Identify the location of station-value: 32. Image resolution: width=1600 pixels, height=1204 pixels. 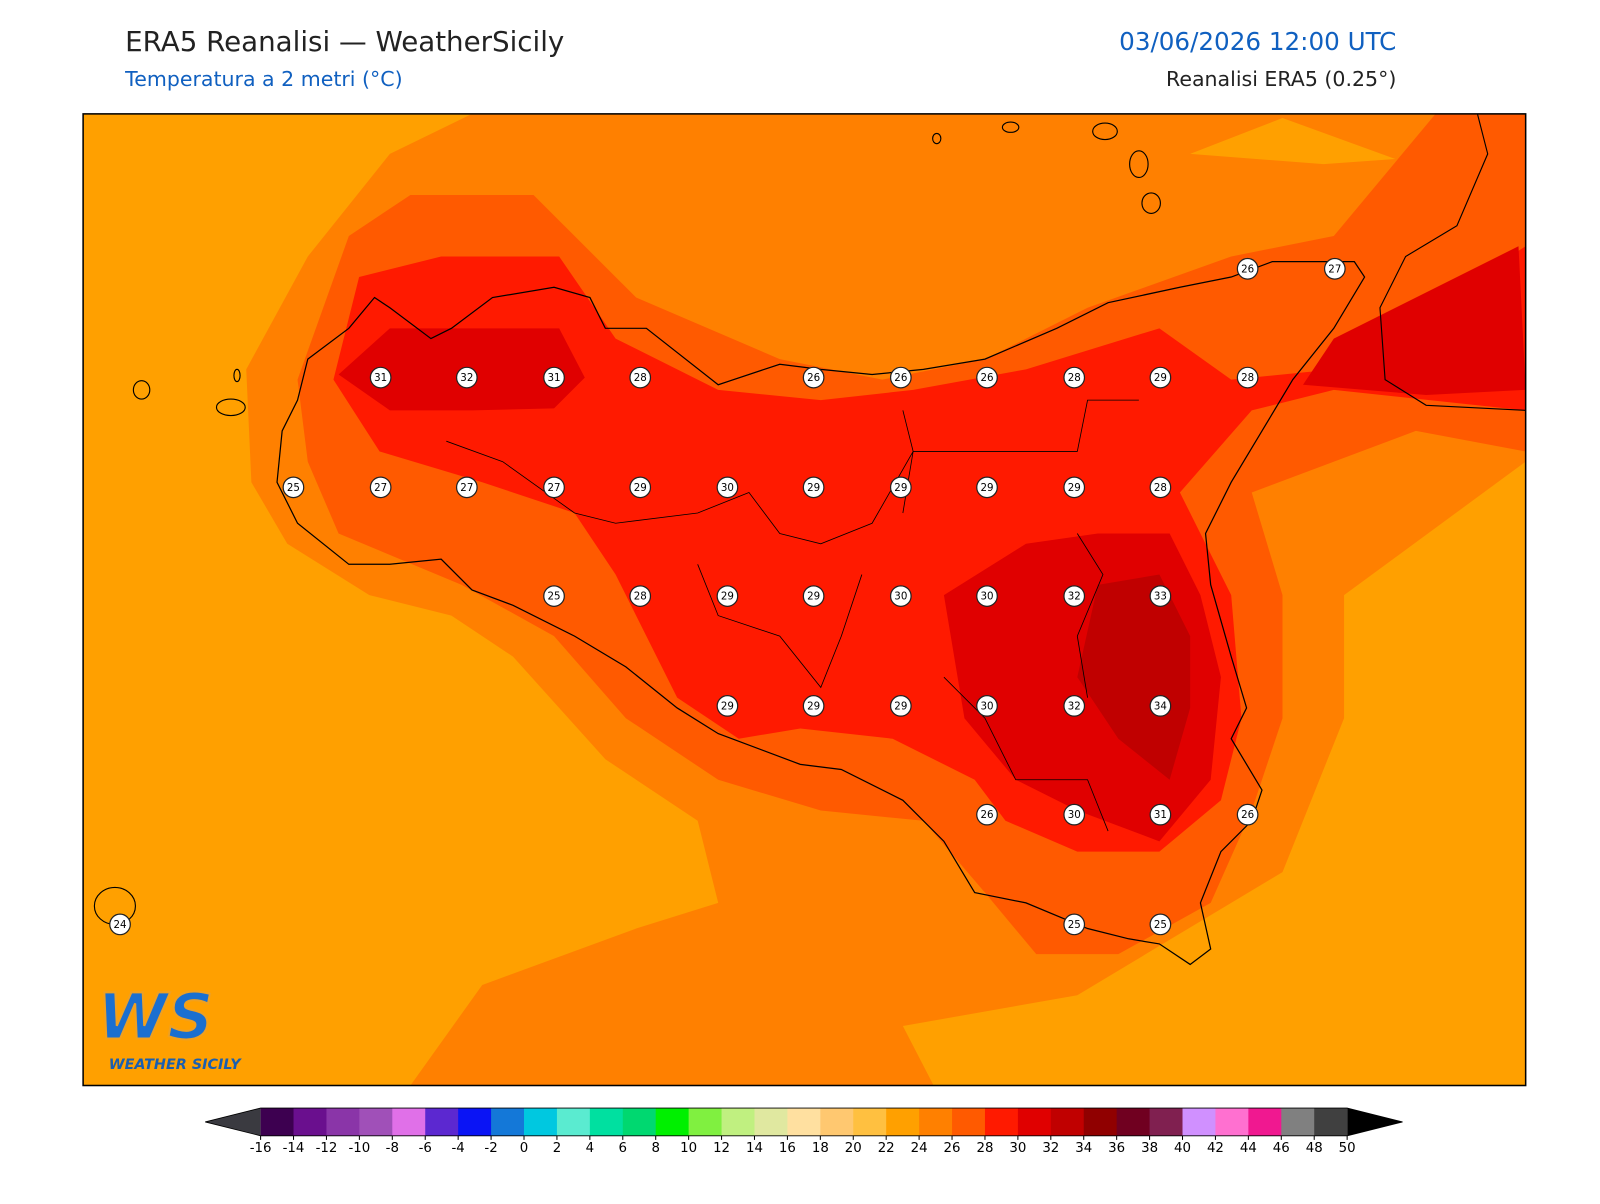
(466, 378).